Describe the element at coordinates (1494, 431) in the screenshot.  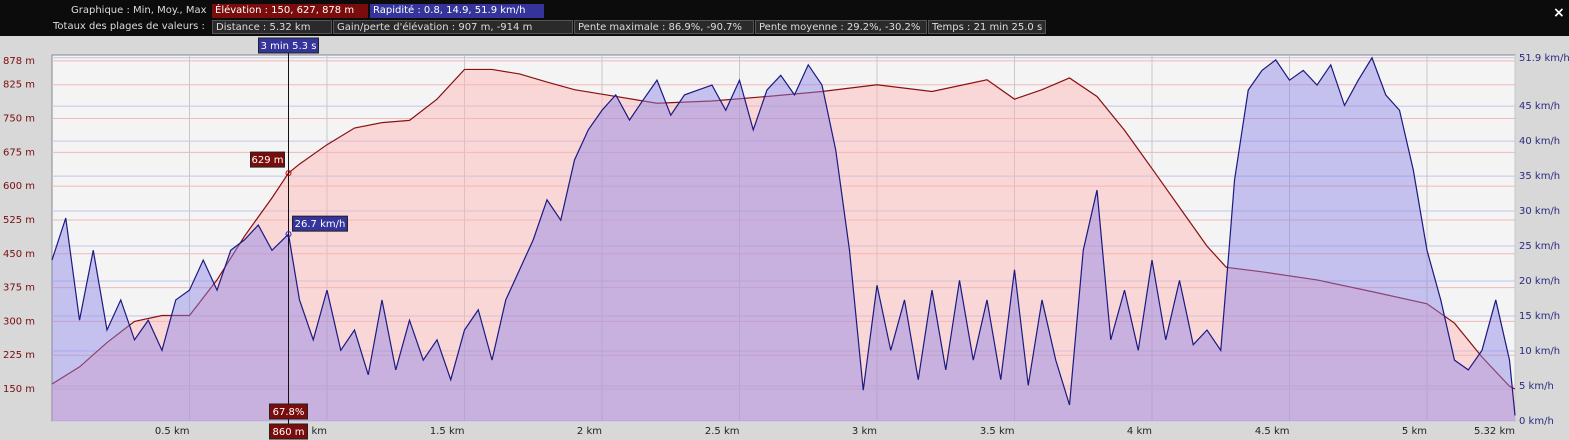
I see `x-tick-label: 5.32 km` at that location.